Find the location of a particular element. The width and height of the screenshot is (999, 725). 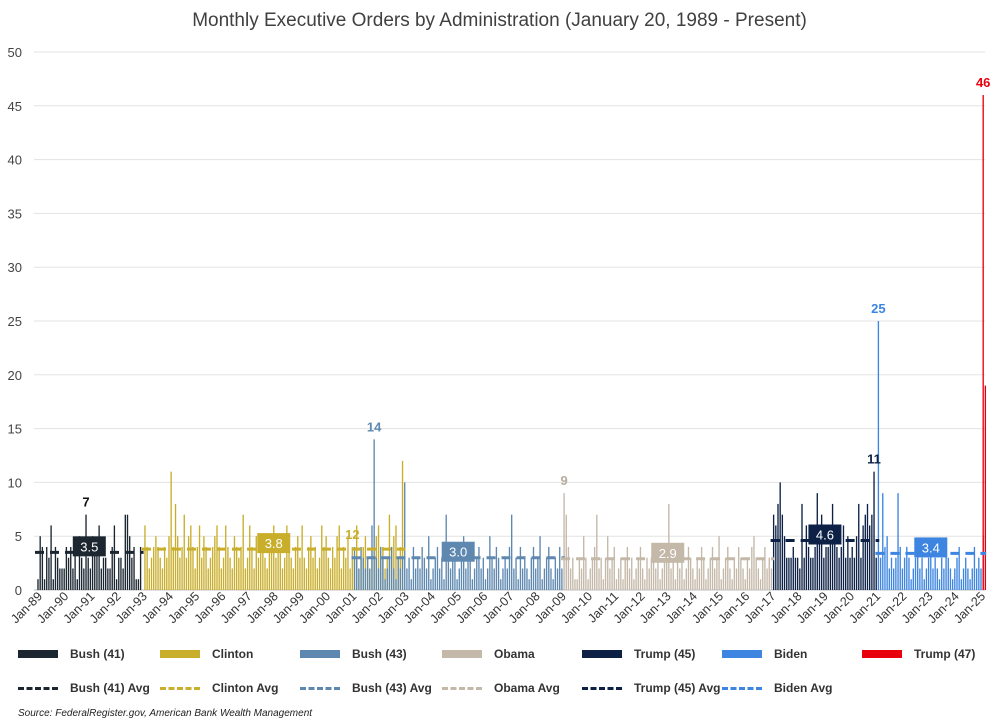

average-label: 3.8 is located at coordinates (274, 543).